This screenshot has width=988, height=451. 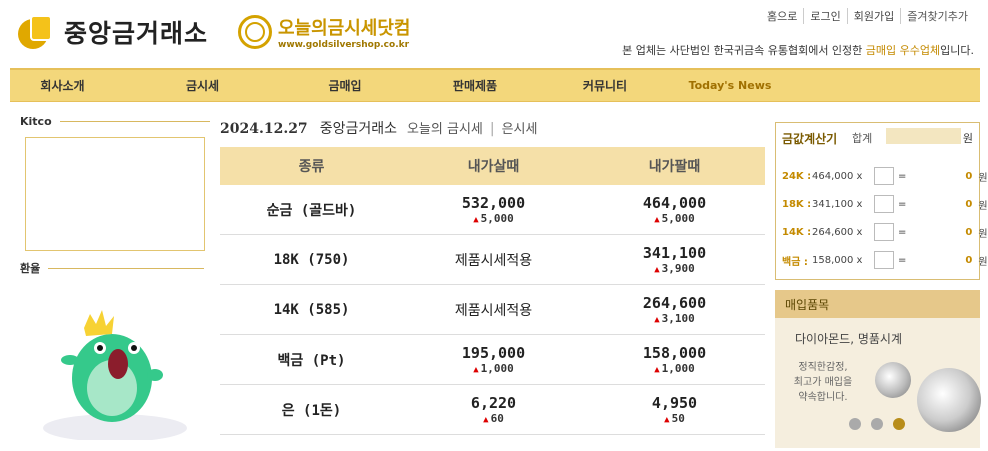 I want to click on calc-row-platinum: 백금 : 158,000 x = 0 원, so click(x=885, y=260).